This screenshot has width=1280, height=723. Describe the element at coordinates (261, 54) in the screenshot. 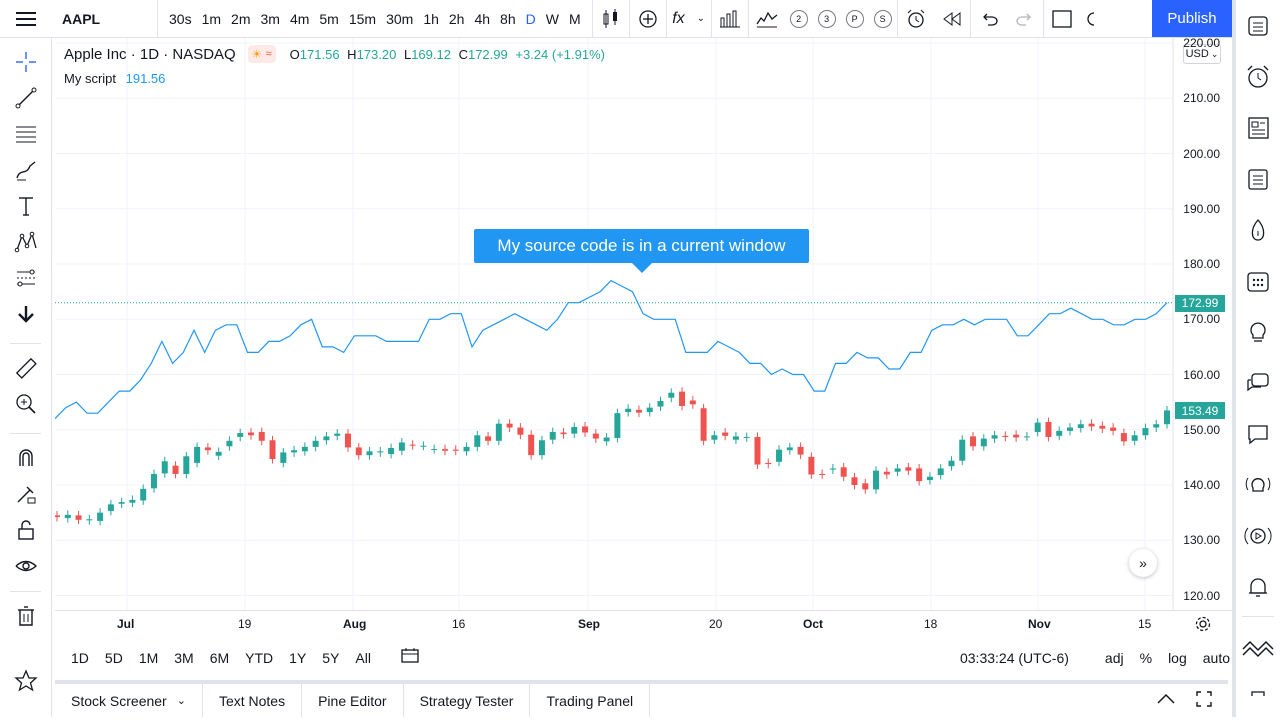

I see `market-status-badge: ☀ ≈` at that location.